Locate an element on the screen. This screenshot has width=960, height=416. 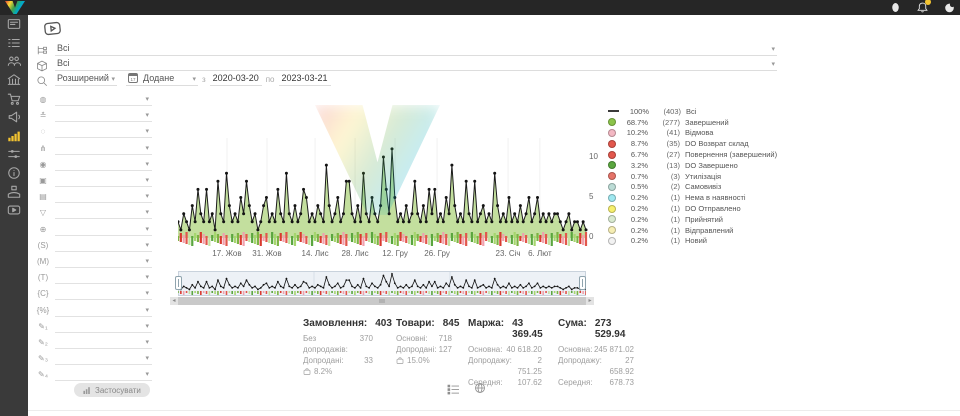
filter-row-product: Всі ▾ is located at coordinates (406, 65).